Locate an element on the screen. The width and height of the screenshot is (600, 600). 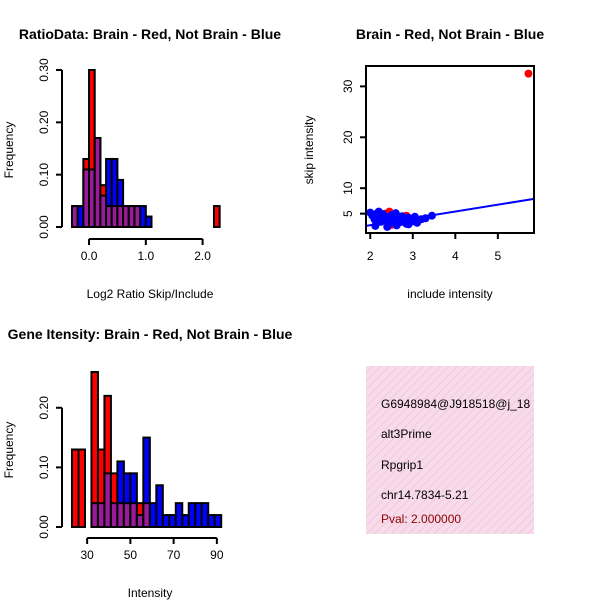
ratio-histogram-bars is located at coordinates (146, 149).